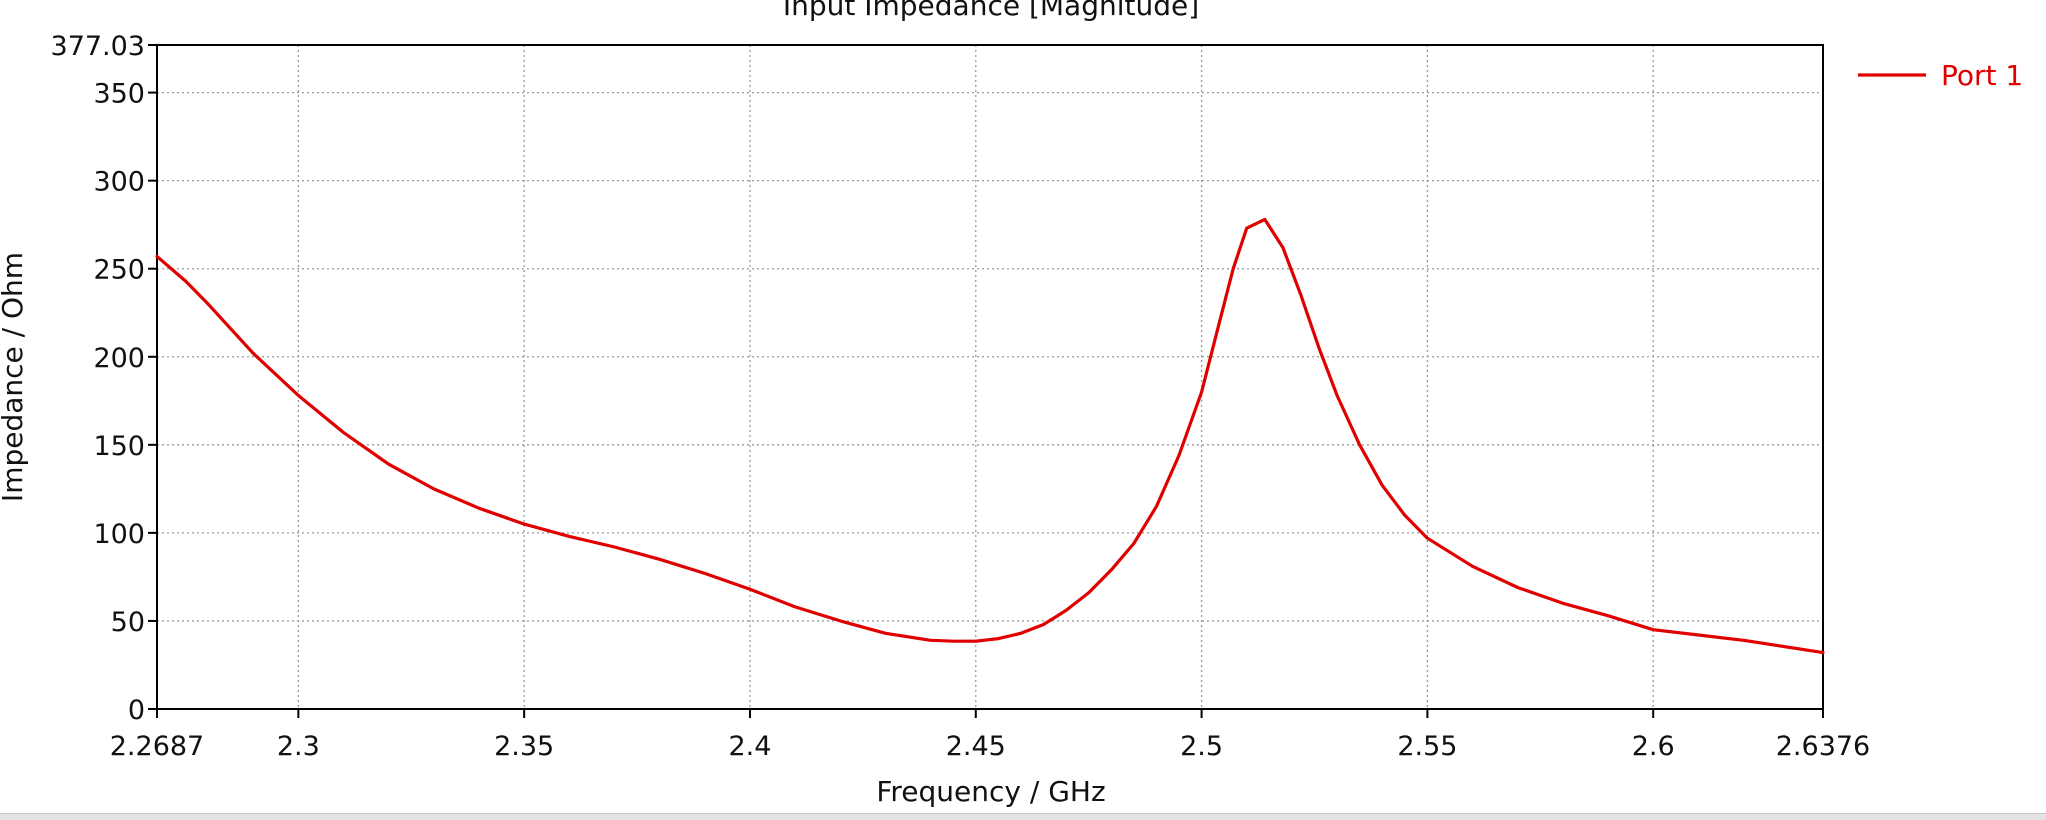 The width and height of the screenshot is (2046, 820). What do you see at coordinates (524, 746) in the screenshot?
I see `x-tick-label: 2.35` at bounding box center [524, 746].